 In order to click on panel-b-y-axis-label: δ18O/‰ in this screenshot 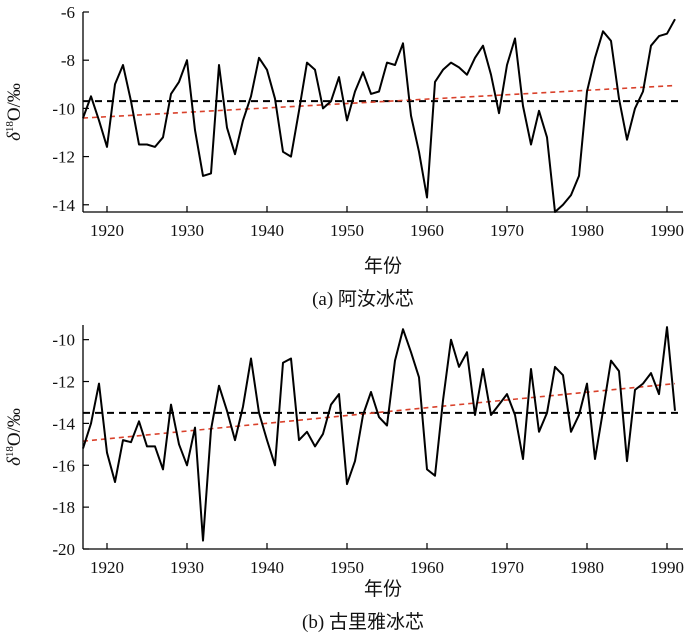, I will do `click(14, 437)`.